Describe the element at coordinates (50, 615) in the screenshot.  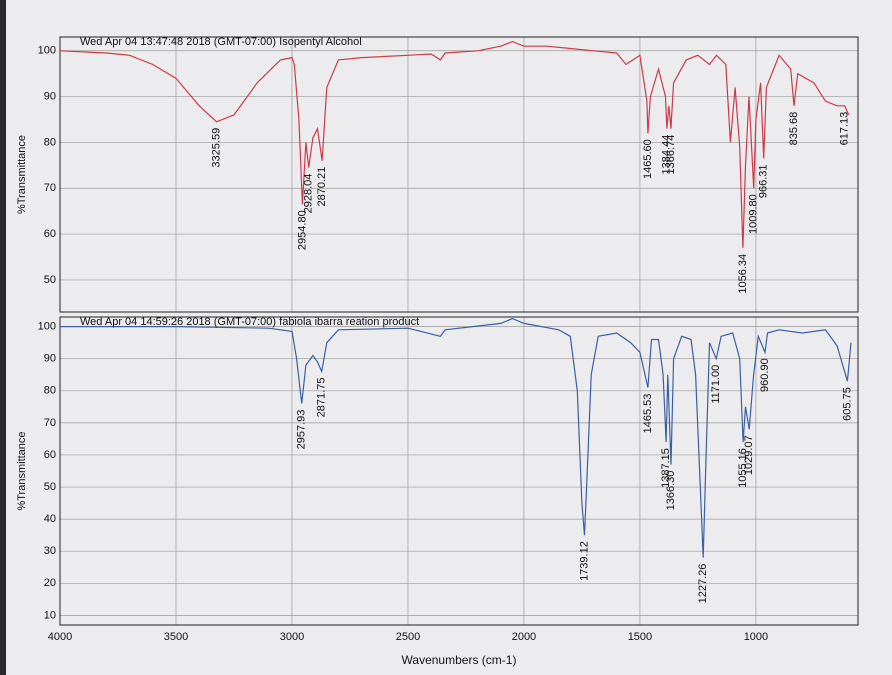
I see `y-tick-label: 10` at that location.